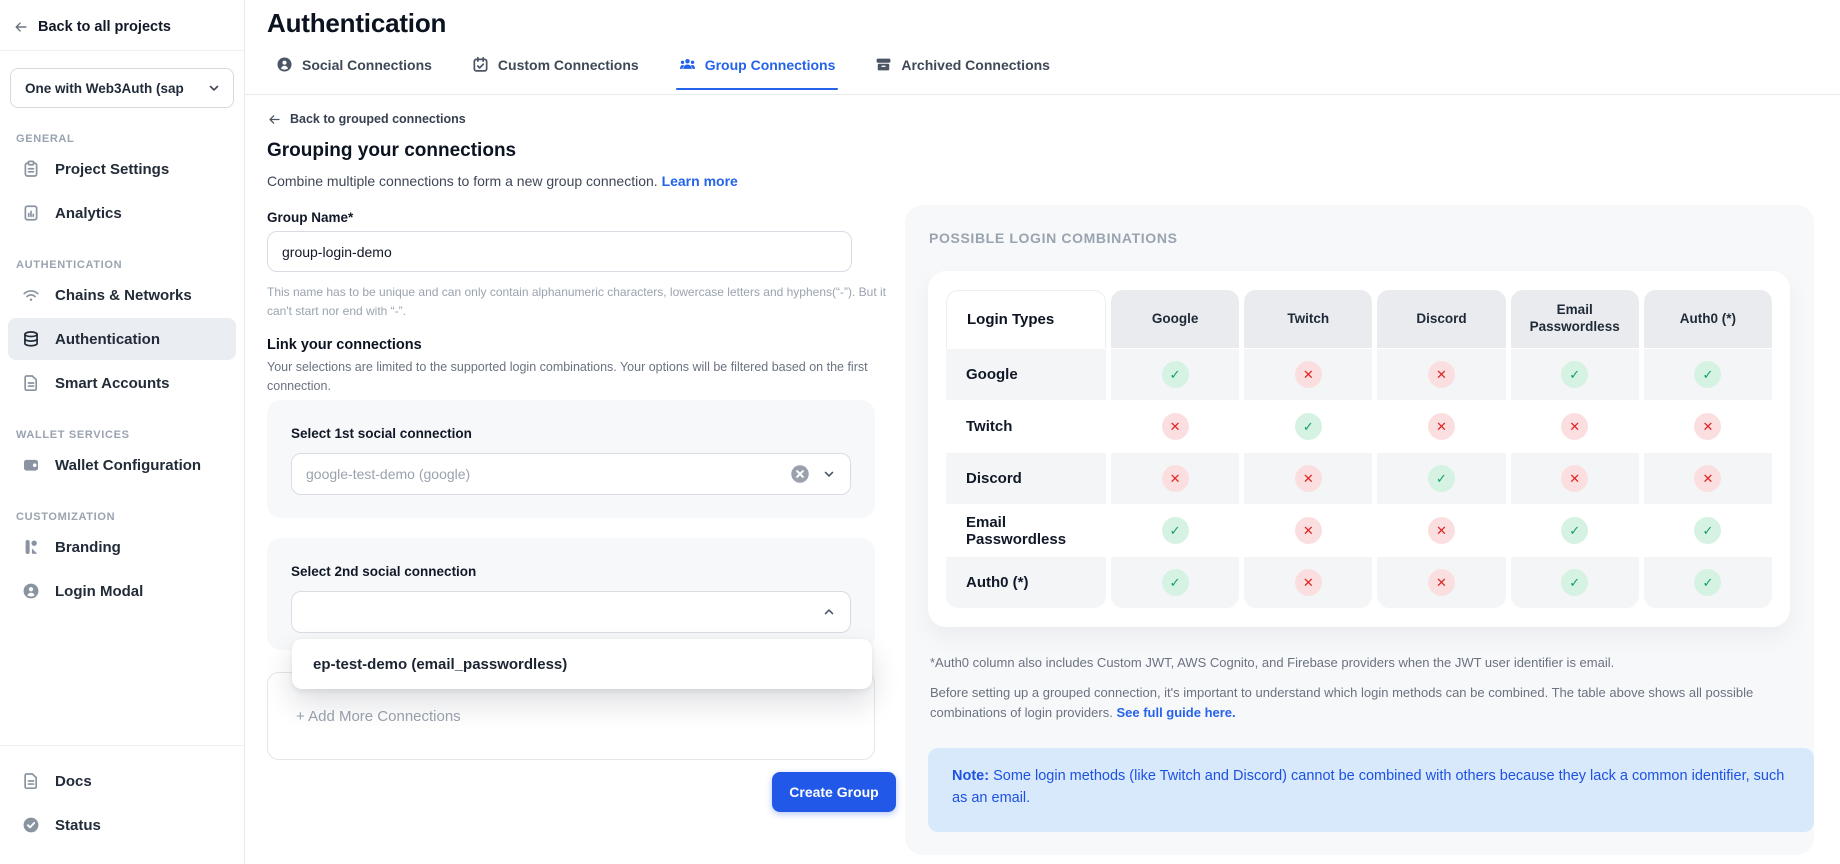 This screenshot has width=1840, height=864. I want to click on learn-more-link: Learn more, so click(699, 181).